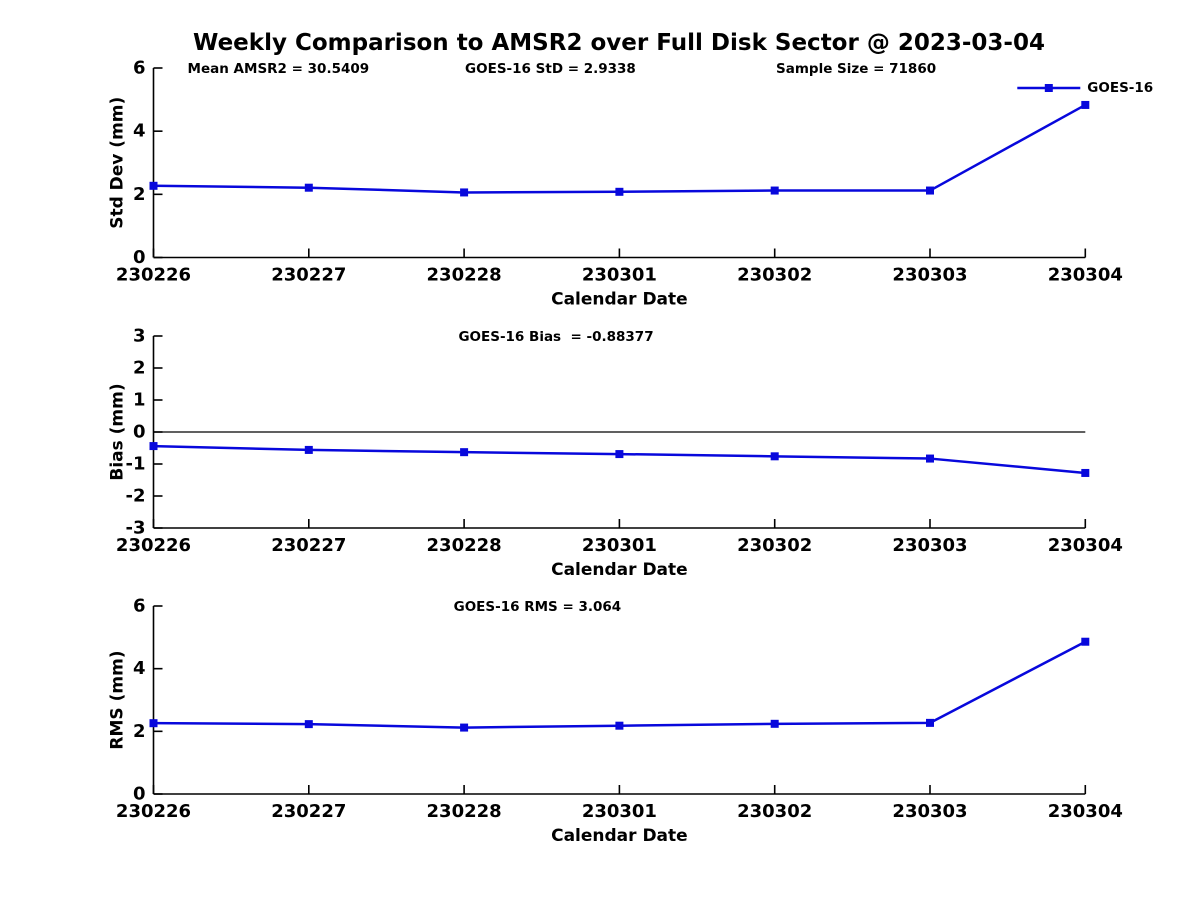 The height and width of the screenshot is (900, 1200). What do you see at coordinates (136, 464) in the screenshot?
I see `y-tick-label: -1` at bounding box center [136, 464].